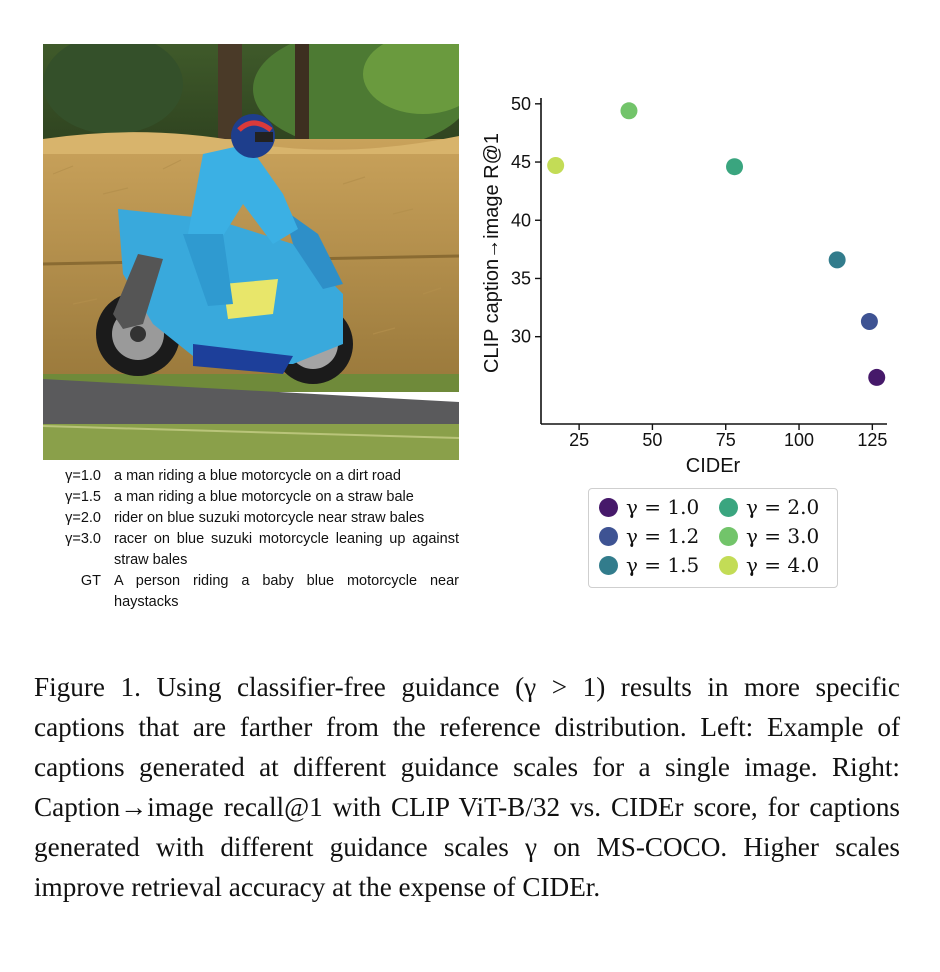 This screenshot has height=972, width=940. What do you see at coordinates (663, 565) in the screenshot?
I see `legend-label: γ = 1.5` at bounding box center [663, 565].